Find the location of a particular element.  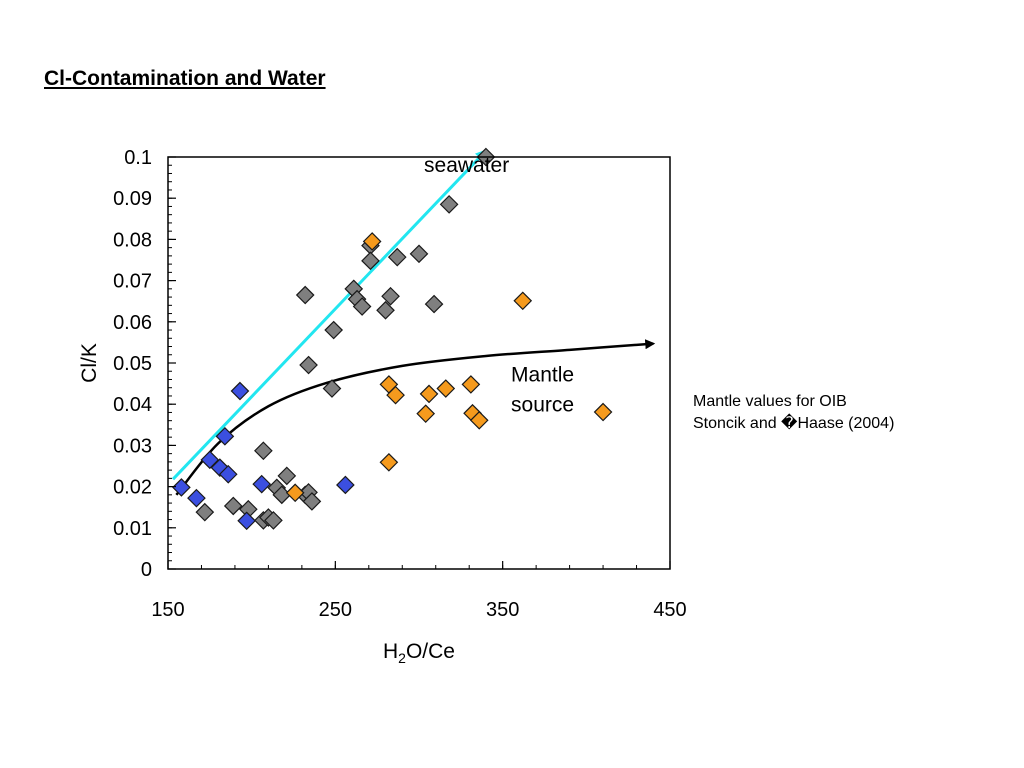

x-axis-title: H2O/Ce is located at coordinates (419, 653).